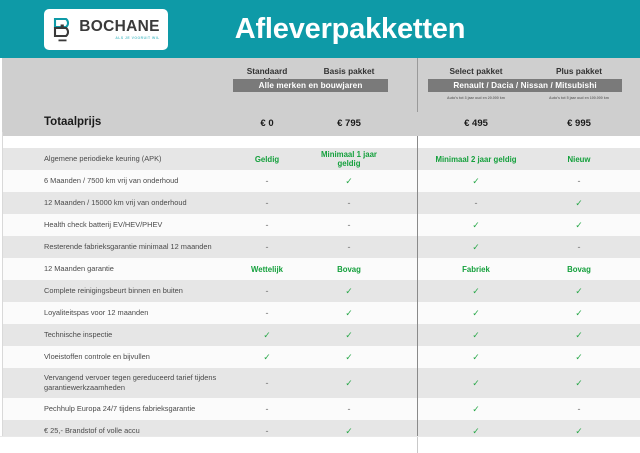 The height and width of the screenshot is (453, 640). I want to click on cell-value: Geldig, so click(267, 159).